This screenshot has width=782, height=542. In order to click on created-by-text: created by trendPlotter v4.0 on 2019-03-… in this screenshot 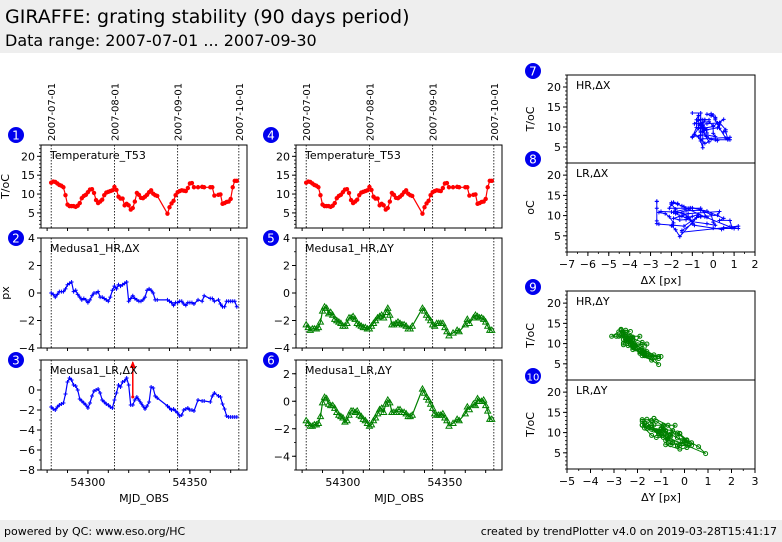, I will do `click(628, 531)`.